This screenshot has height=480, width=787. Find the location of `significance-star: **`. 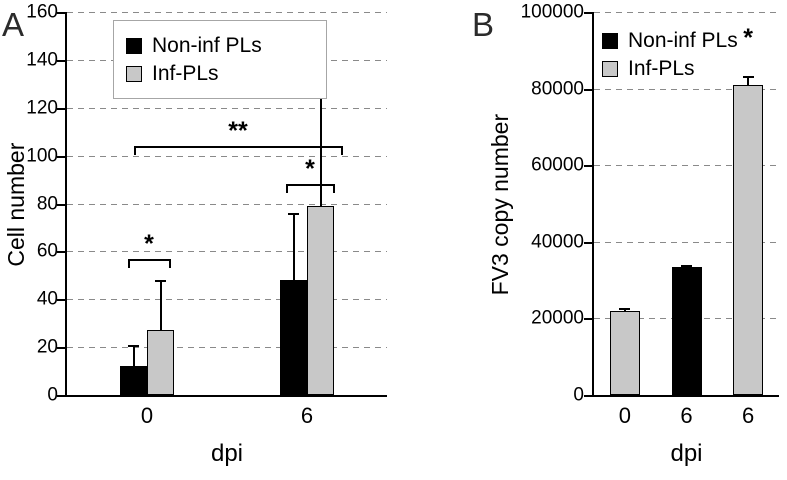

significance-star: ** is located at coordinates (238, 131).